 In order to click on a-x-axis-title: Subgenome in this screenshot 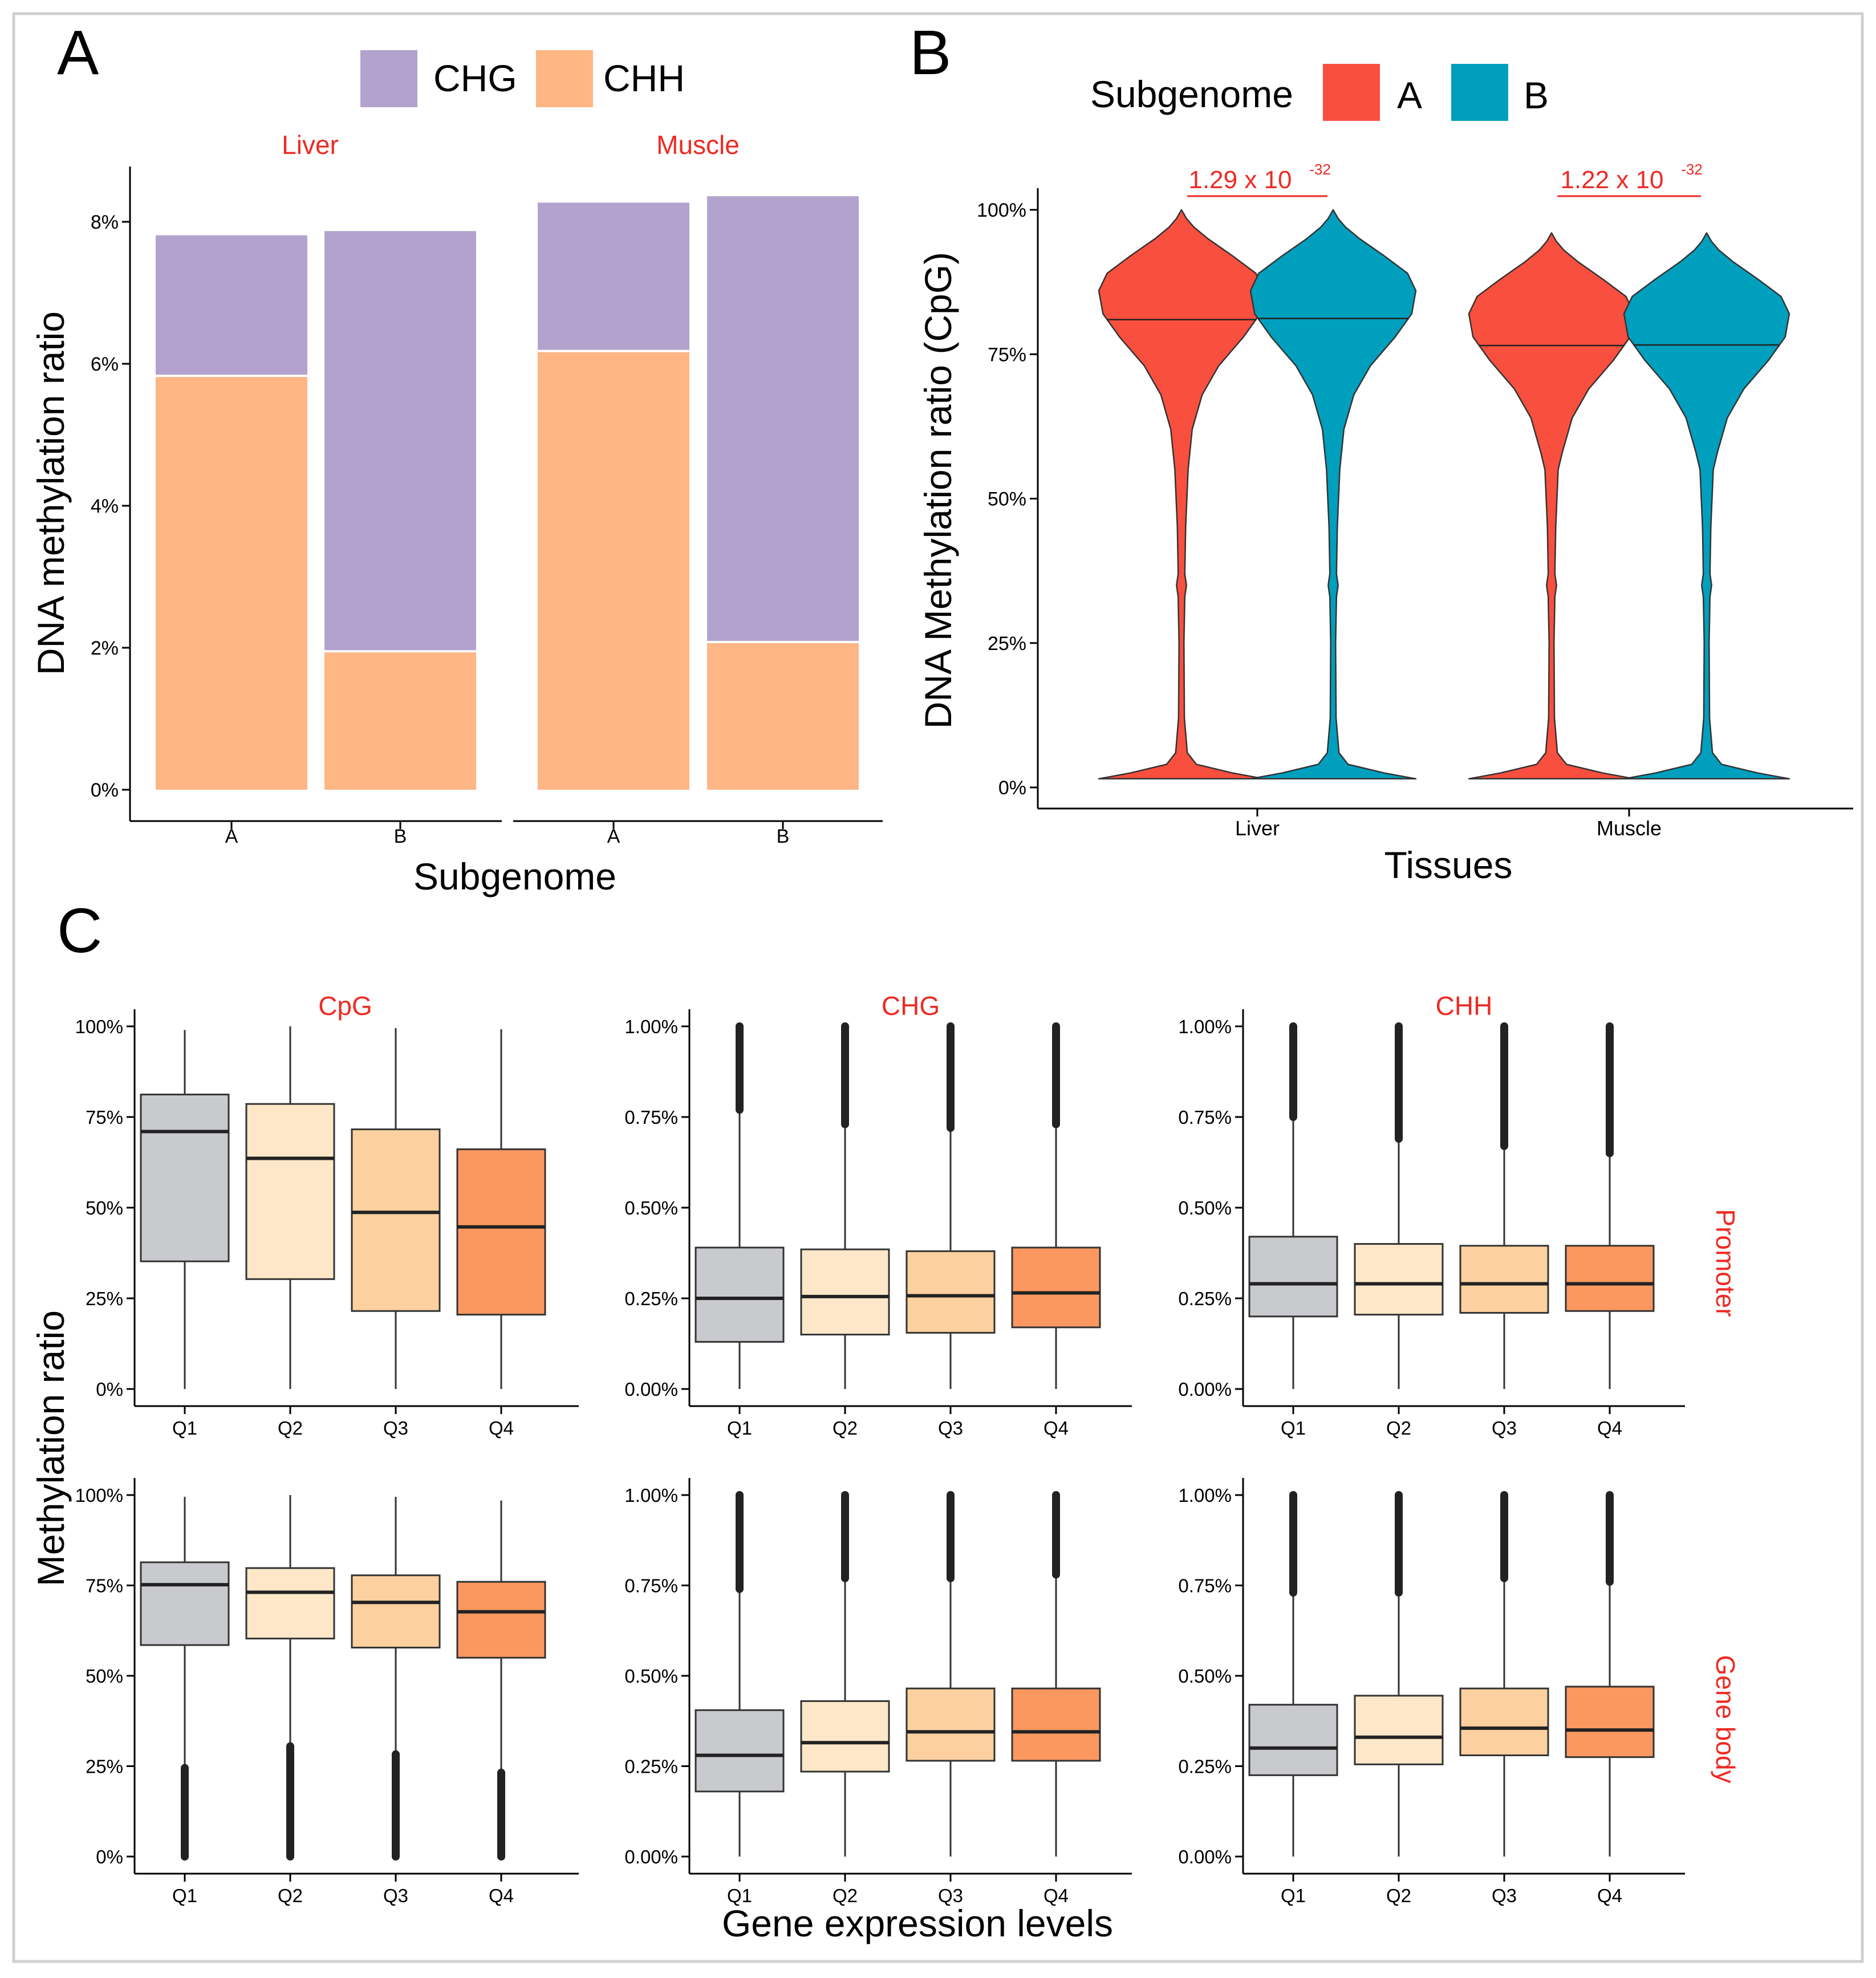, I will do `click(514, 876)`.